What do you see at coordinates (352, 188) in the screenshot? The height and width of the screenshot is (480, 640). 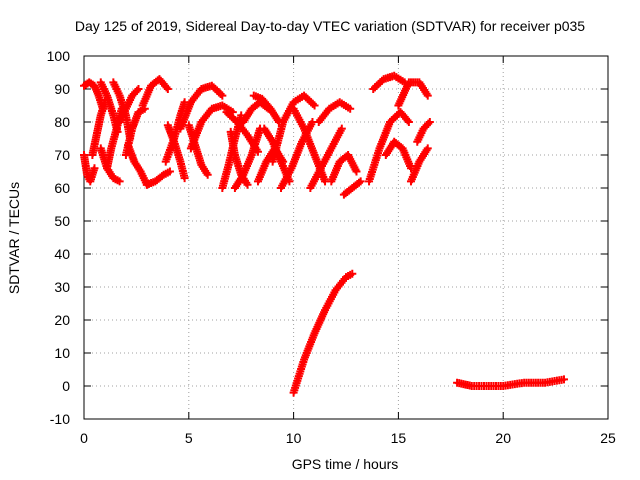 I see `series-arc-af` at bounding box center [352, 188].